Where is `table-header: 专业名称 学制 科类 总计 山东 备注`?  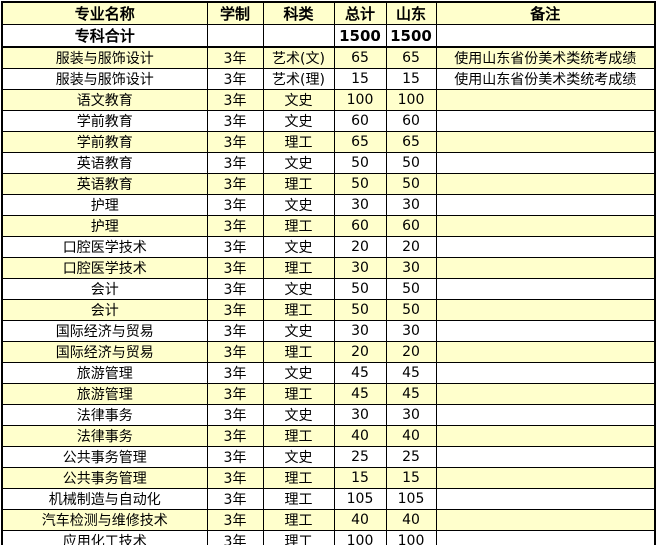
table-header: 专业名称 学制 科类 总计 山东 备注 is located at coordinates (328, 13).